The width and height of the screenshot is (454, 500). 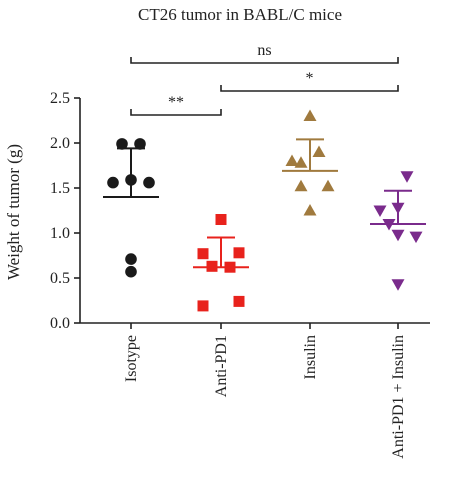 I want to click on x-tick-label: Anti-PD1, so click(x=221, y=366).